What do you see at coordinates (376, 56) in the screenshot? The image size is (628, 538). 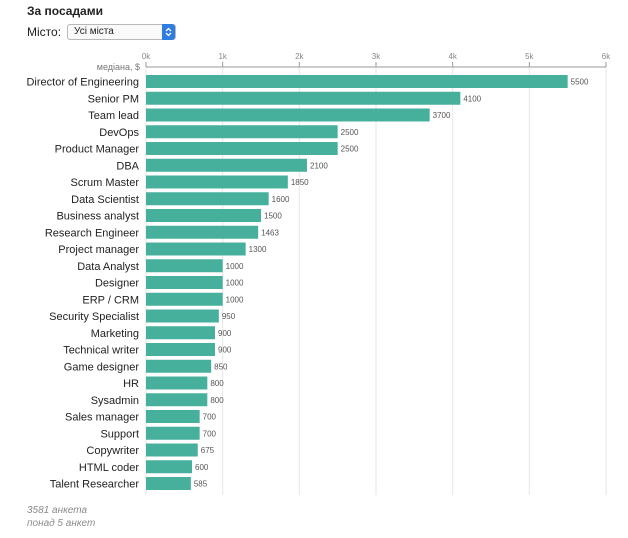 I see `x-tick-label: 3k` at bounding box center [376, 56].